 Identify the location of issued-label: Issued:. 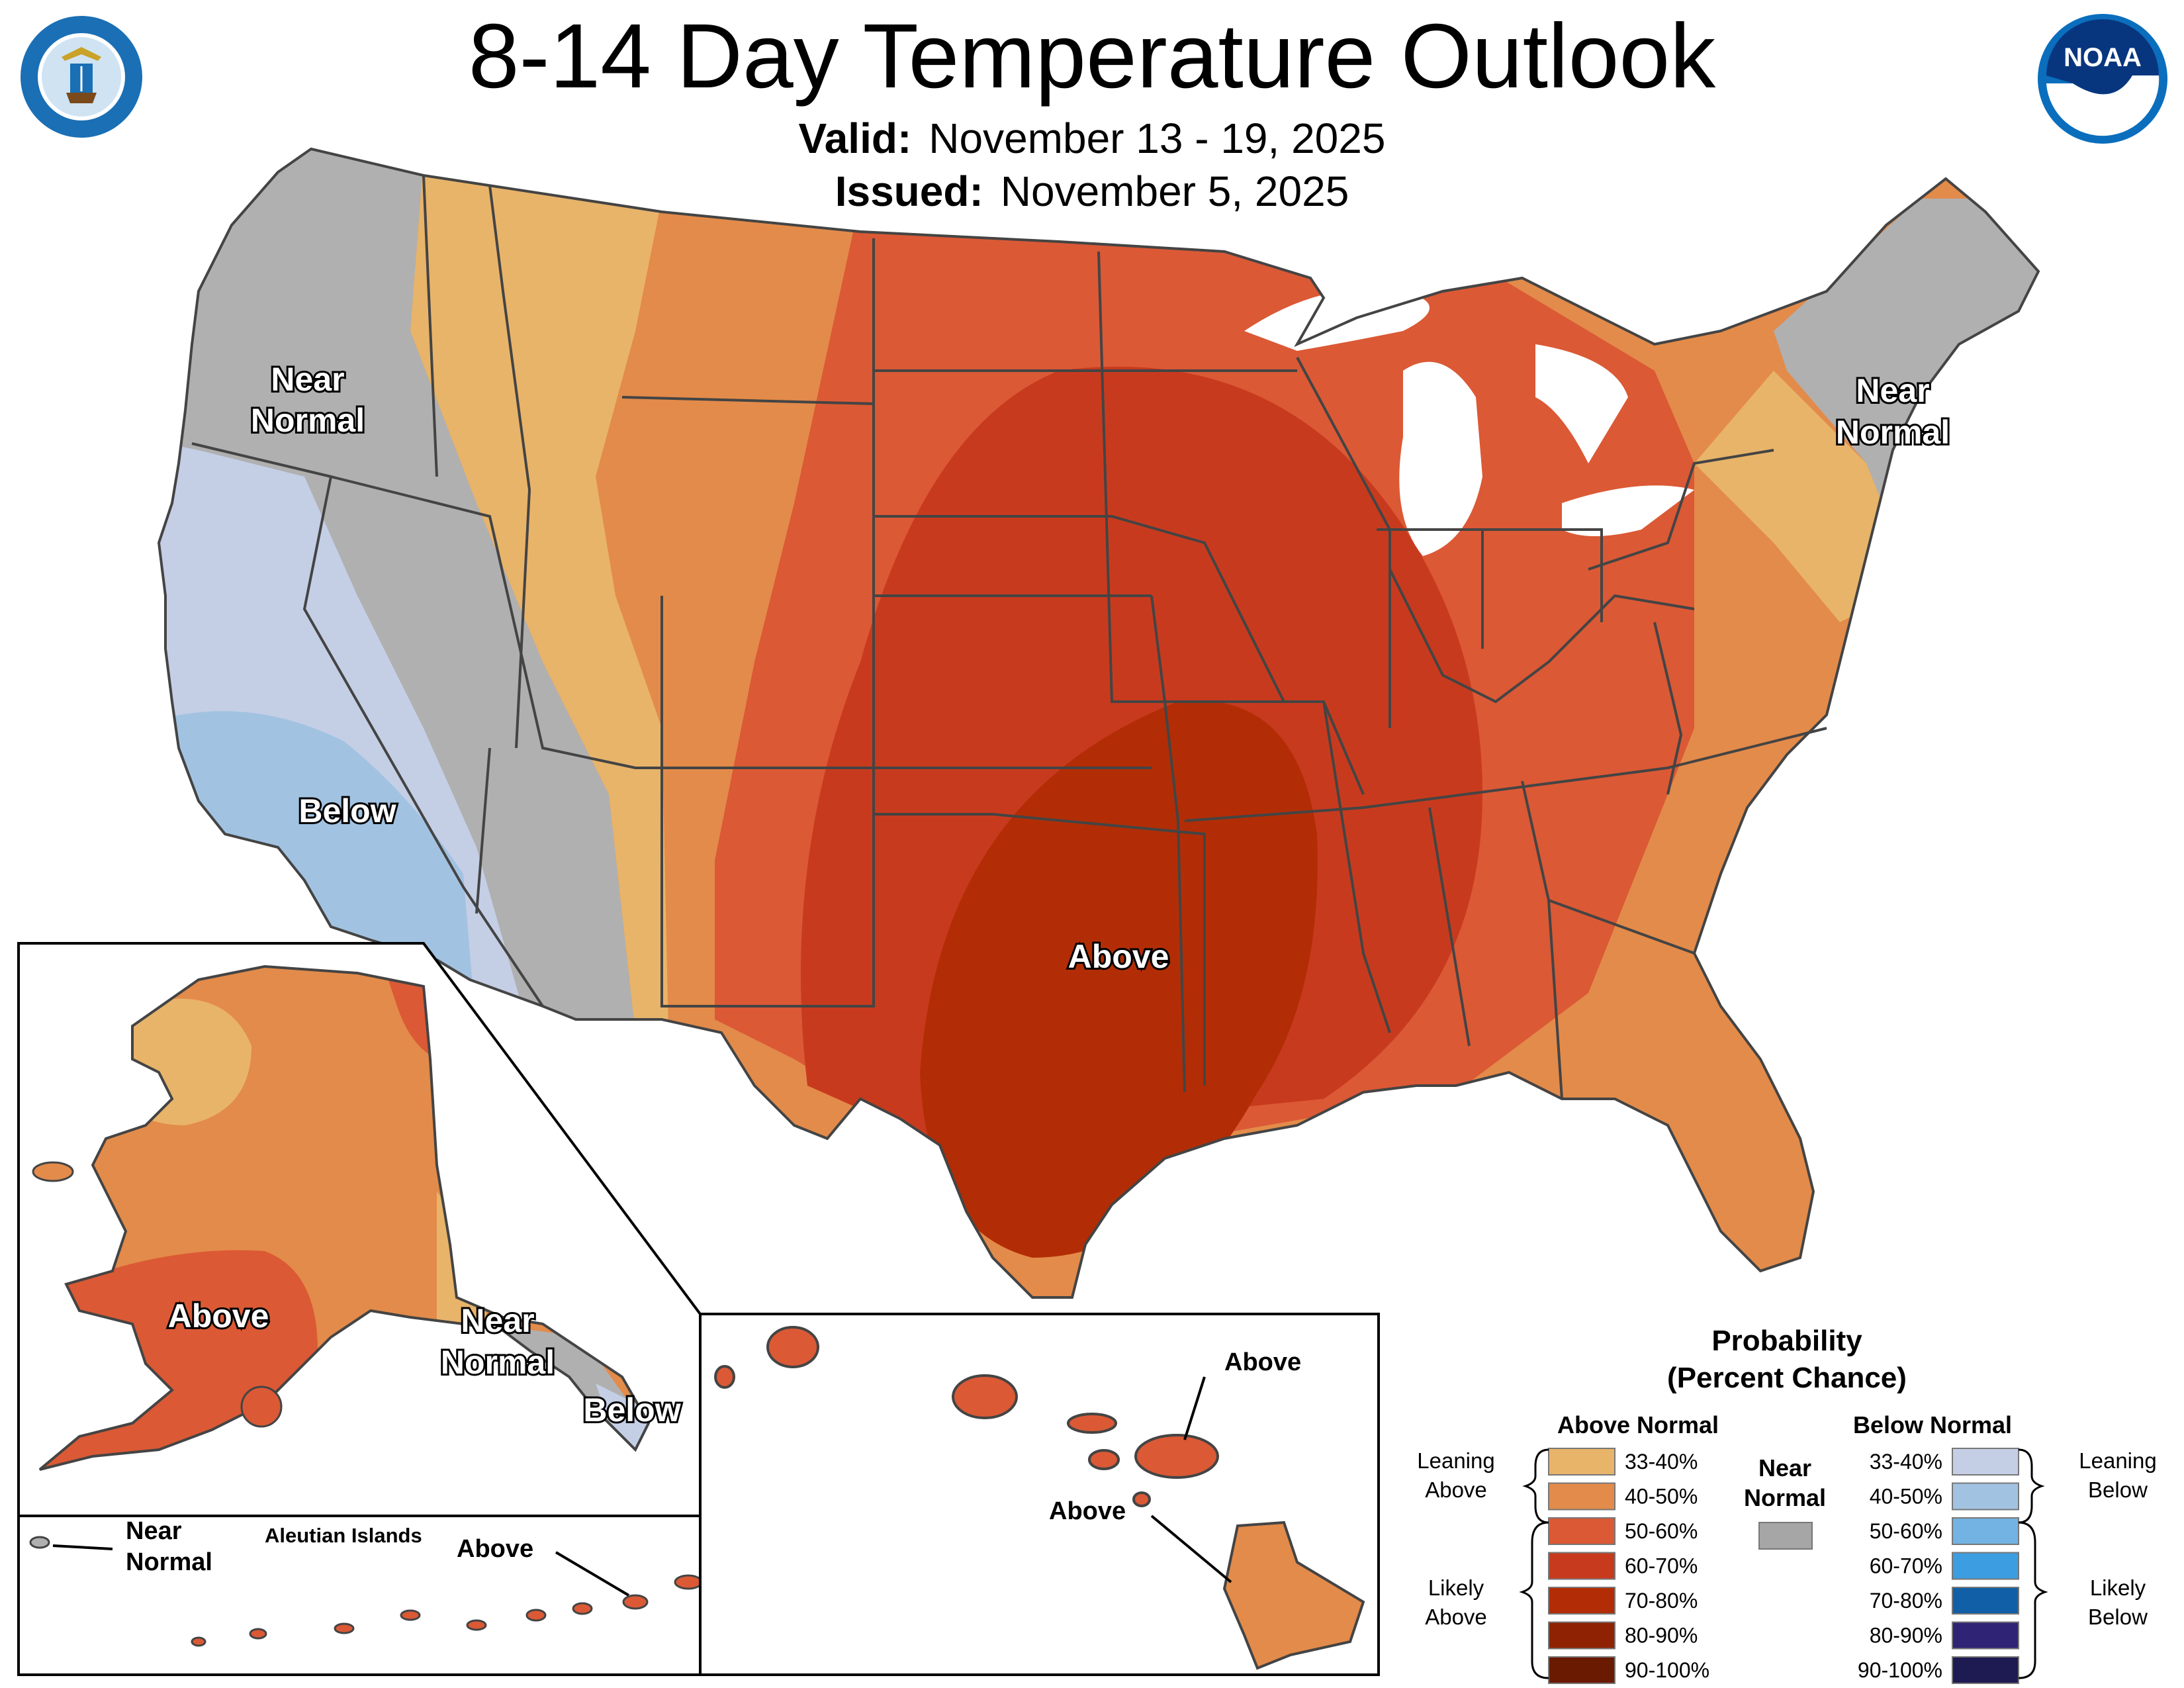
(909, 191).